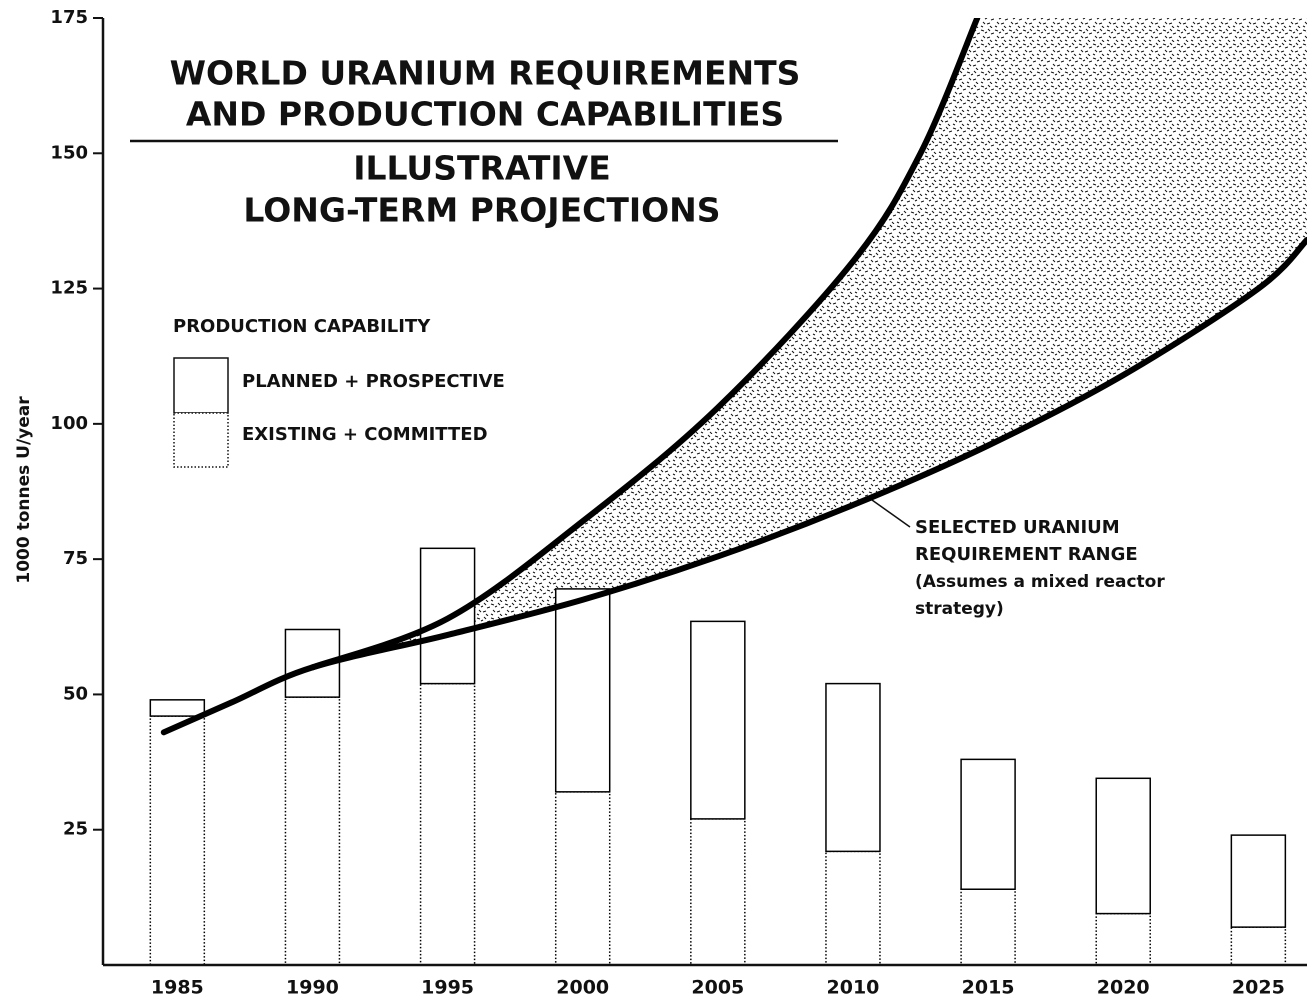  I want to click on annotation: REQUIREMENT RANGE, so click(1026, 554).